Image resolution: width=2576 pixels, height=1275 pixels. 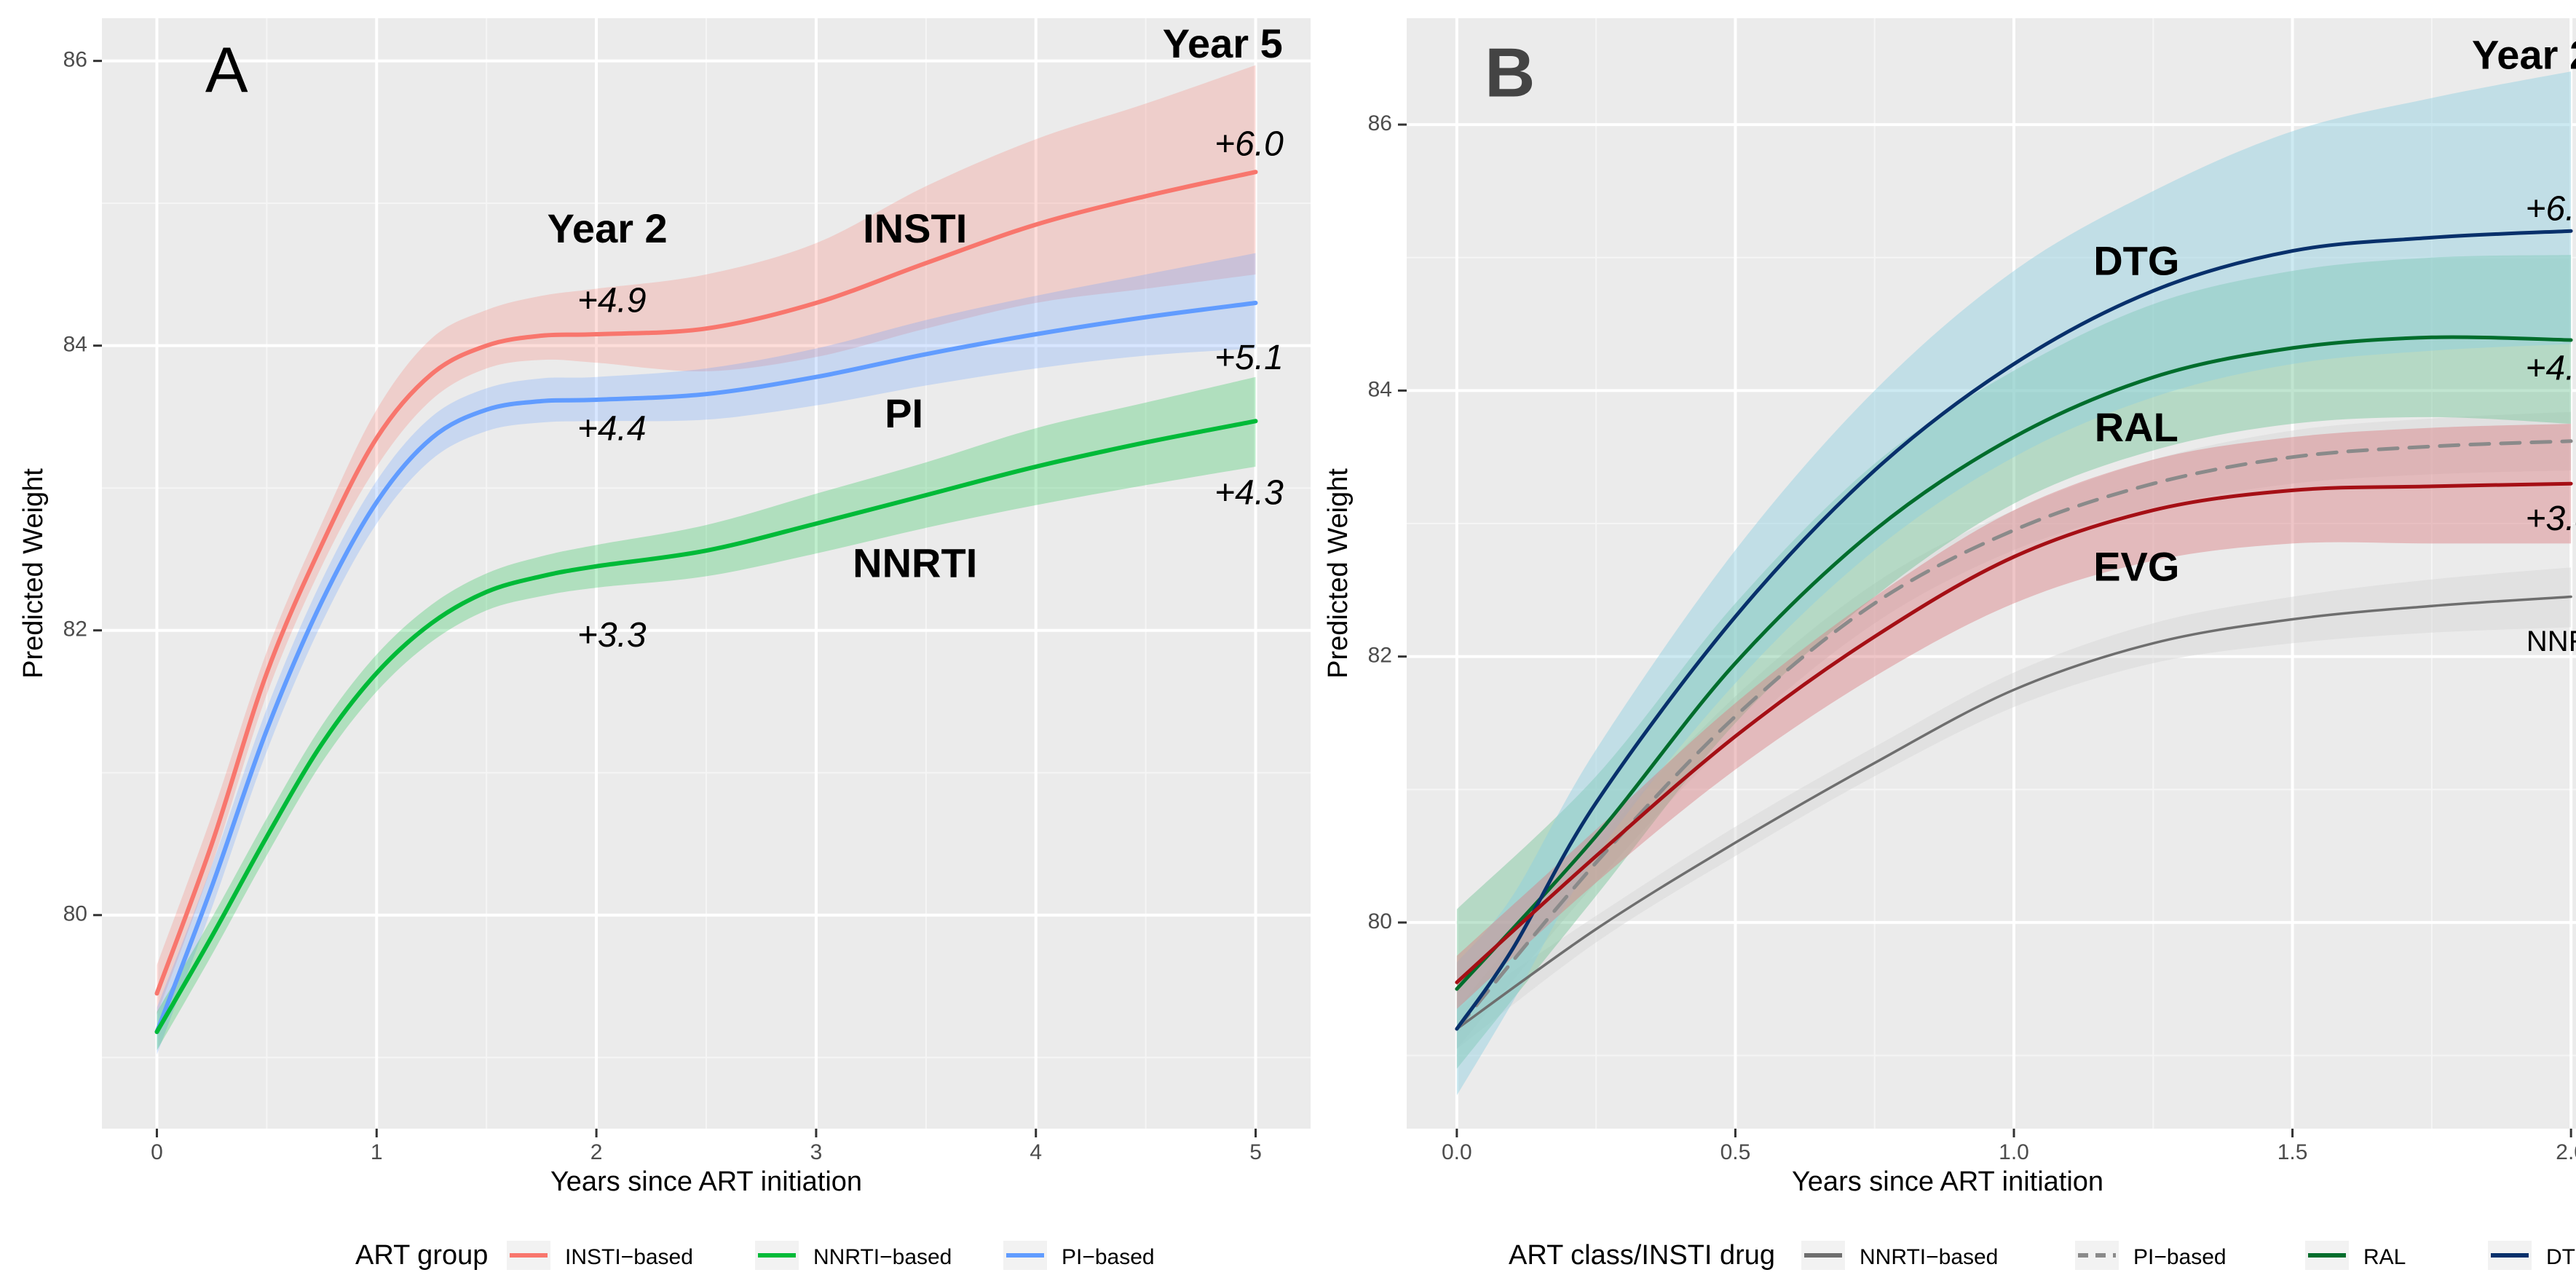 What do you see at coordinates (422, 1255) in the screenshot?
I see `legend-title: ART group` at bounding box center [422, 1255].